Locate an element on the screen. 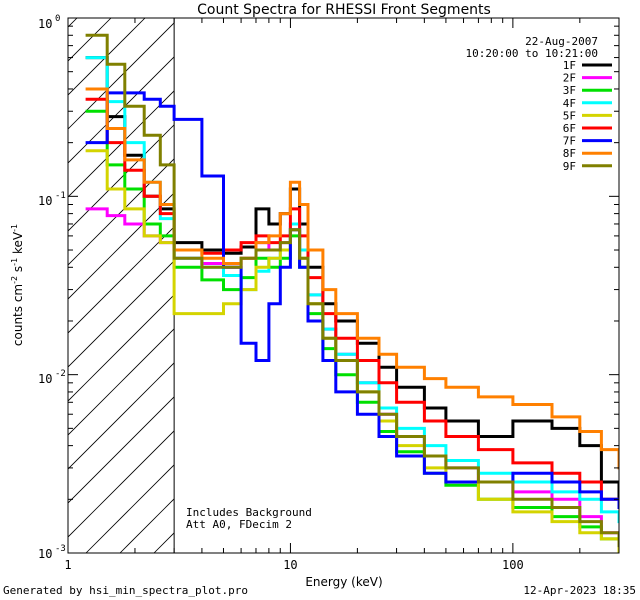 This screenshot has width=640, height=600. time-range-label: 10:20:00 to 10:21:00 is located at coordinates (532, 53).